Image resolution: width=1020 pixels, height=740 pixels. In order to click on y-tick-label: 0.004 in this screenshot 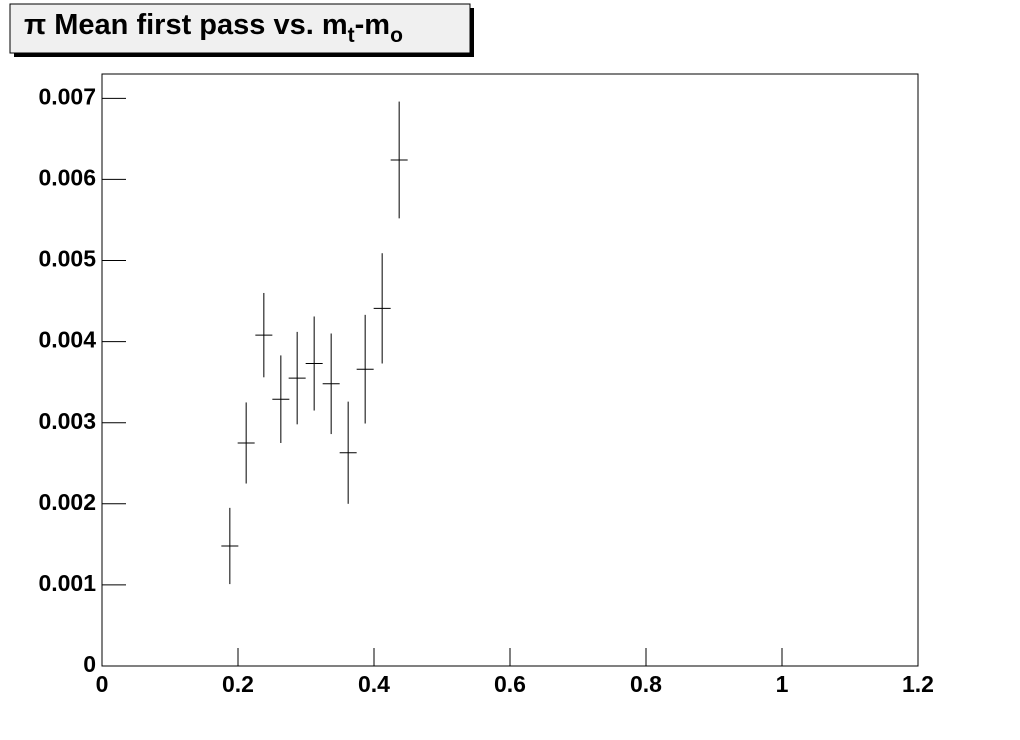, I will do `click(67, 340)`.